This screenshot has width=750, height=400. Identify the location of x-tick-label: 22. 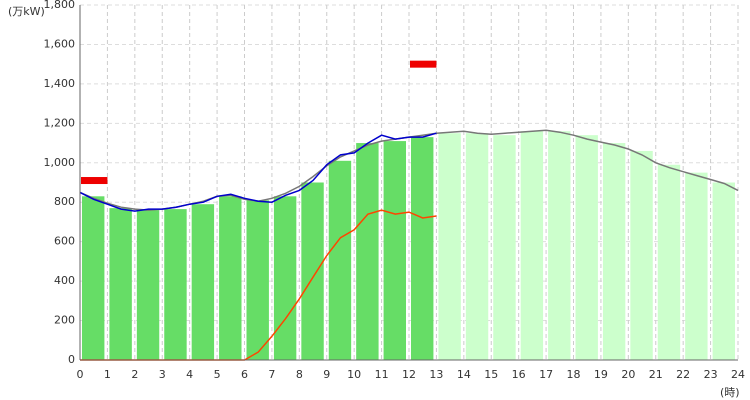
(683, 374).